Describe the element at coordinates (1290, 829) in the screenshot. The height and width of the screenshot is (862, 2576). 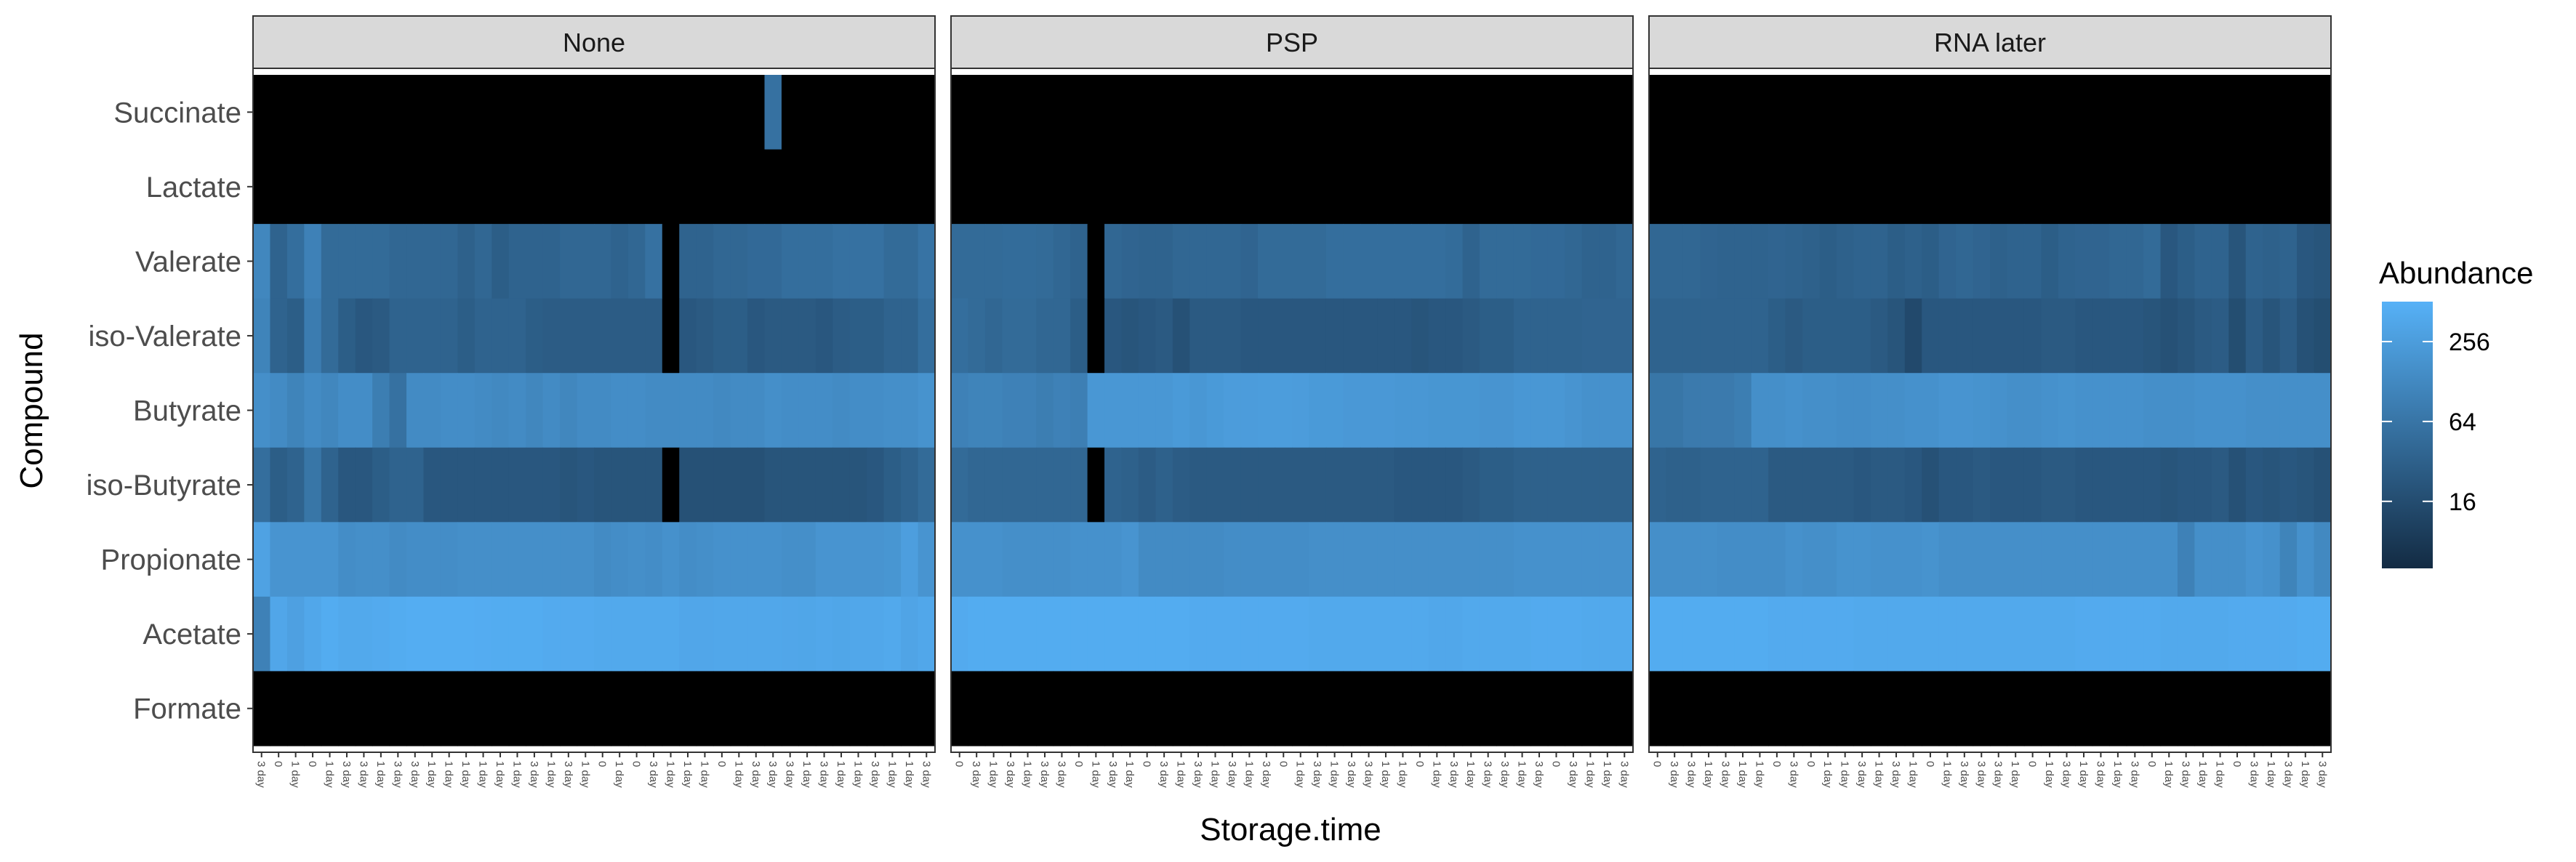
I see `x-axis-title: Storage.time` at that location.